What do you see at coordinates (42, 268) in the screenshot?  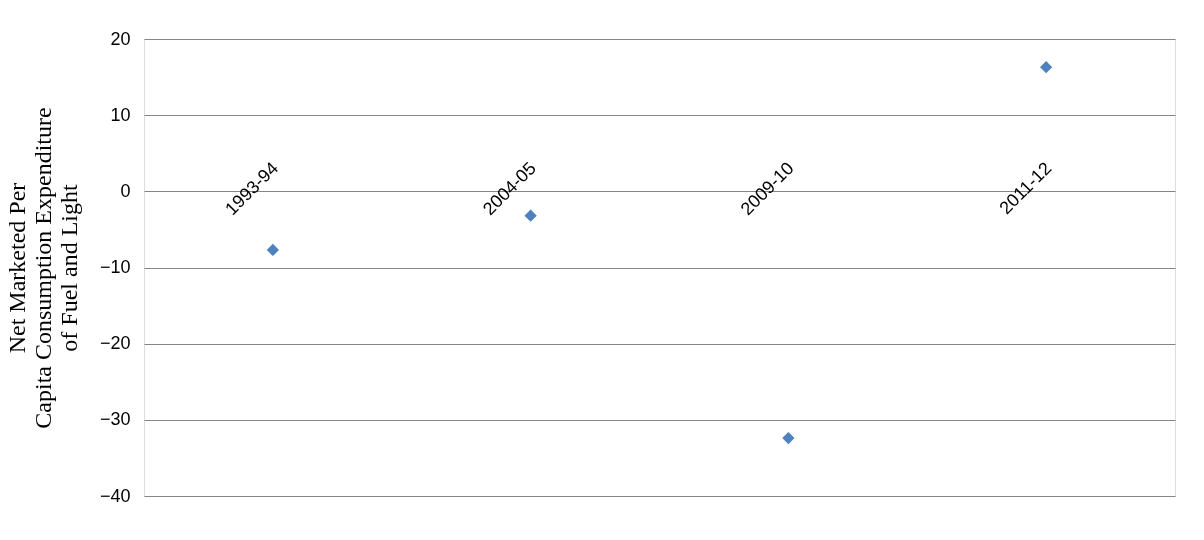 I see `y-axis-title: Net Marketed Per Capita Consumption Expenditure of Fuel and Light` at bounding box center [42, 268].